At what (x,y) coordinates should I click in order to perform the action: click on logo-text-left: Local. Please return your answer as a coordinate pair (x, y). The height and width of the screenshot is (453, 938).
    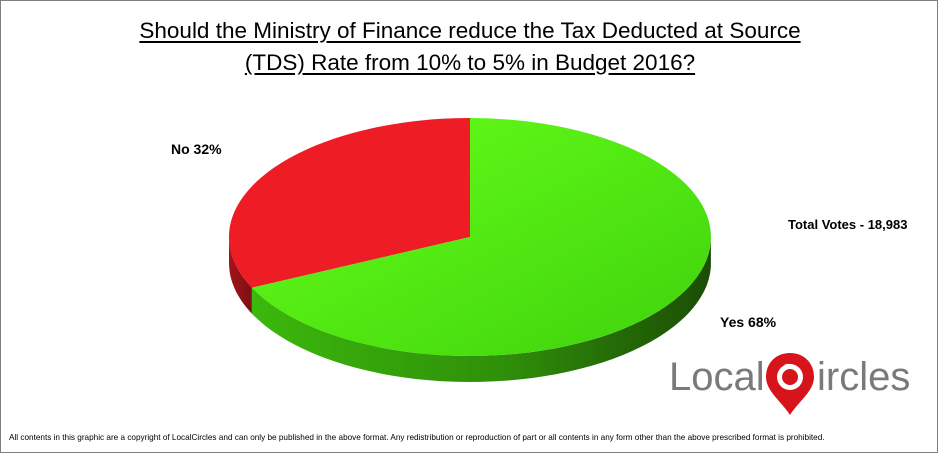
    Looking at the image, I should click on (717, 377).